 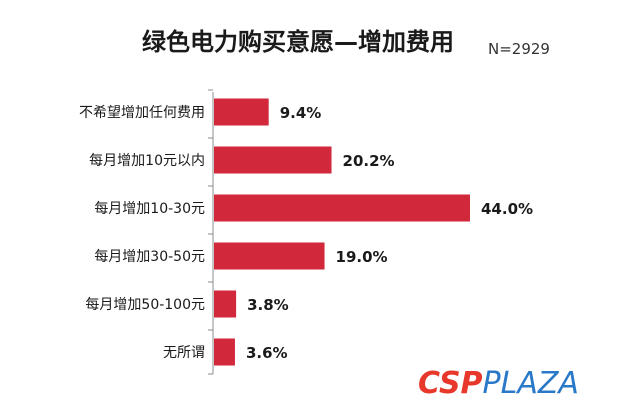 What do you see at coordinates (301, 113) in the screenshot?
I see `bar-value-label: 9.4%` at bounding box center [301, 113].